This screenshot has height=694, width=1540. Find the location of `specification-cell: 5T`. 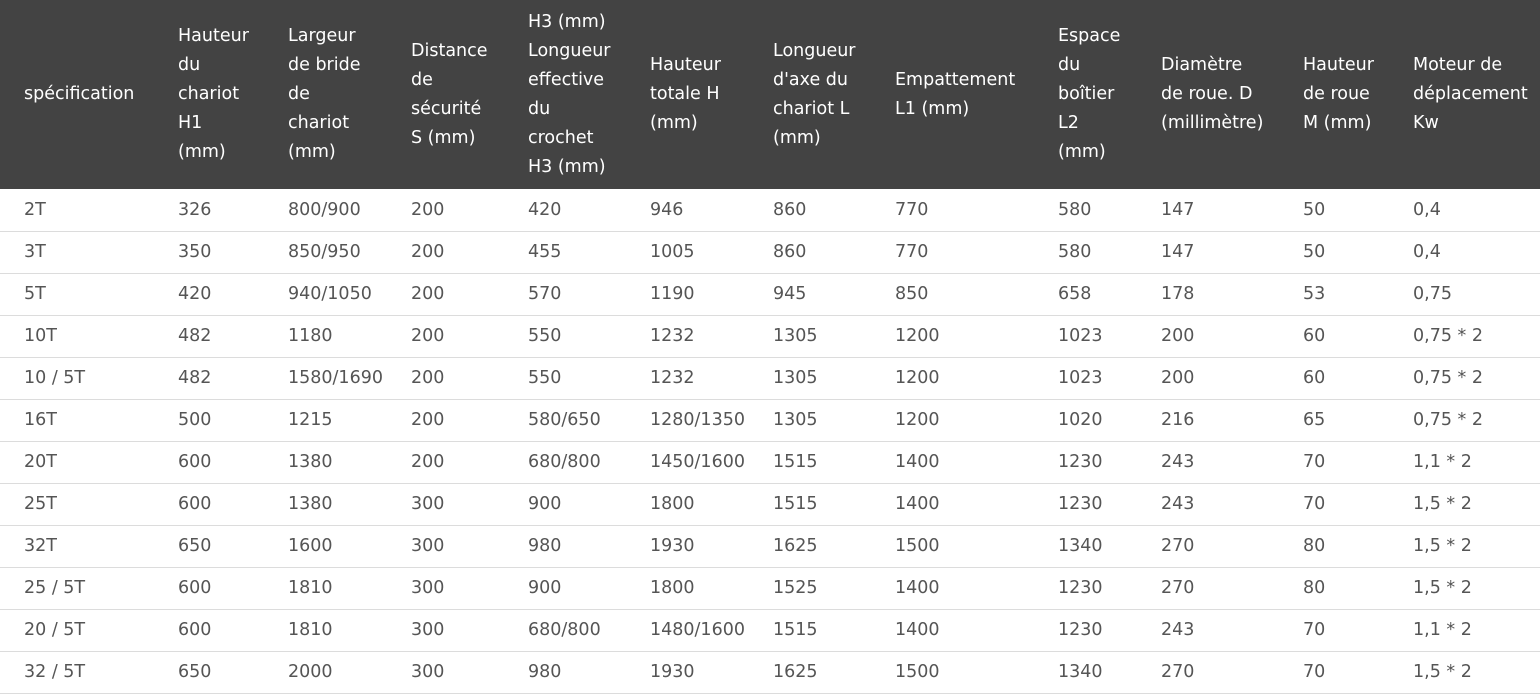

specification-cell: 5T is located at coordinates (89, 294).